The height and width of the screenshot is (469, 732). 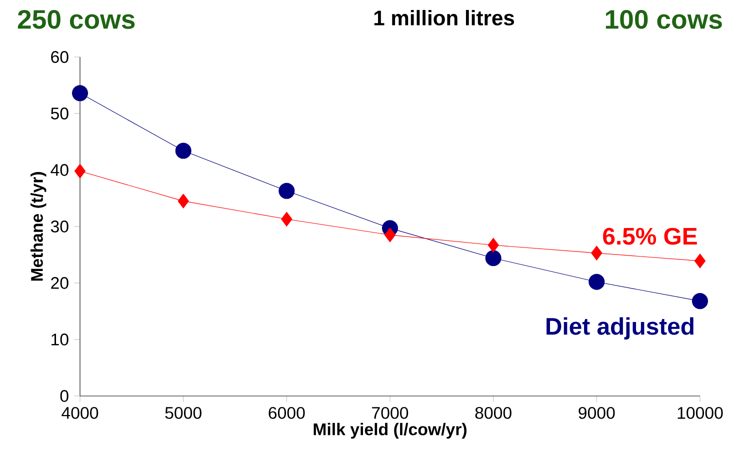 I want to click on x-tick-label: 5000, so click(x=183, y=412).